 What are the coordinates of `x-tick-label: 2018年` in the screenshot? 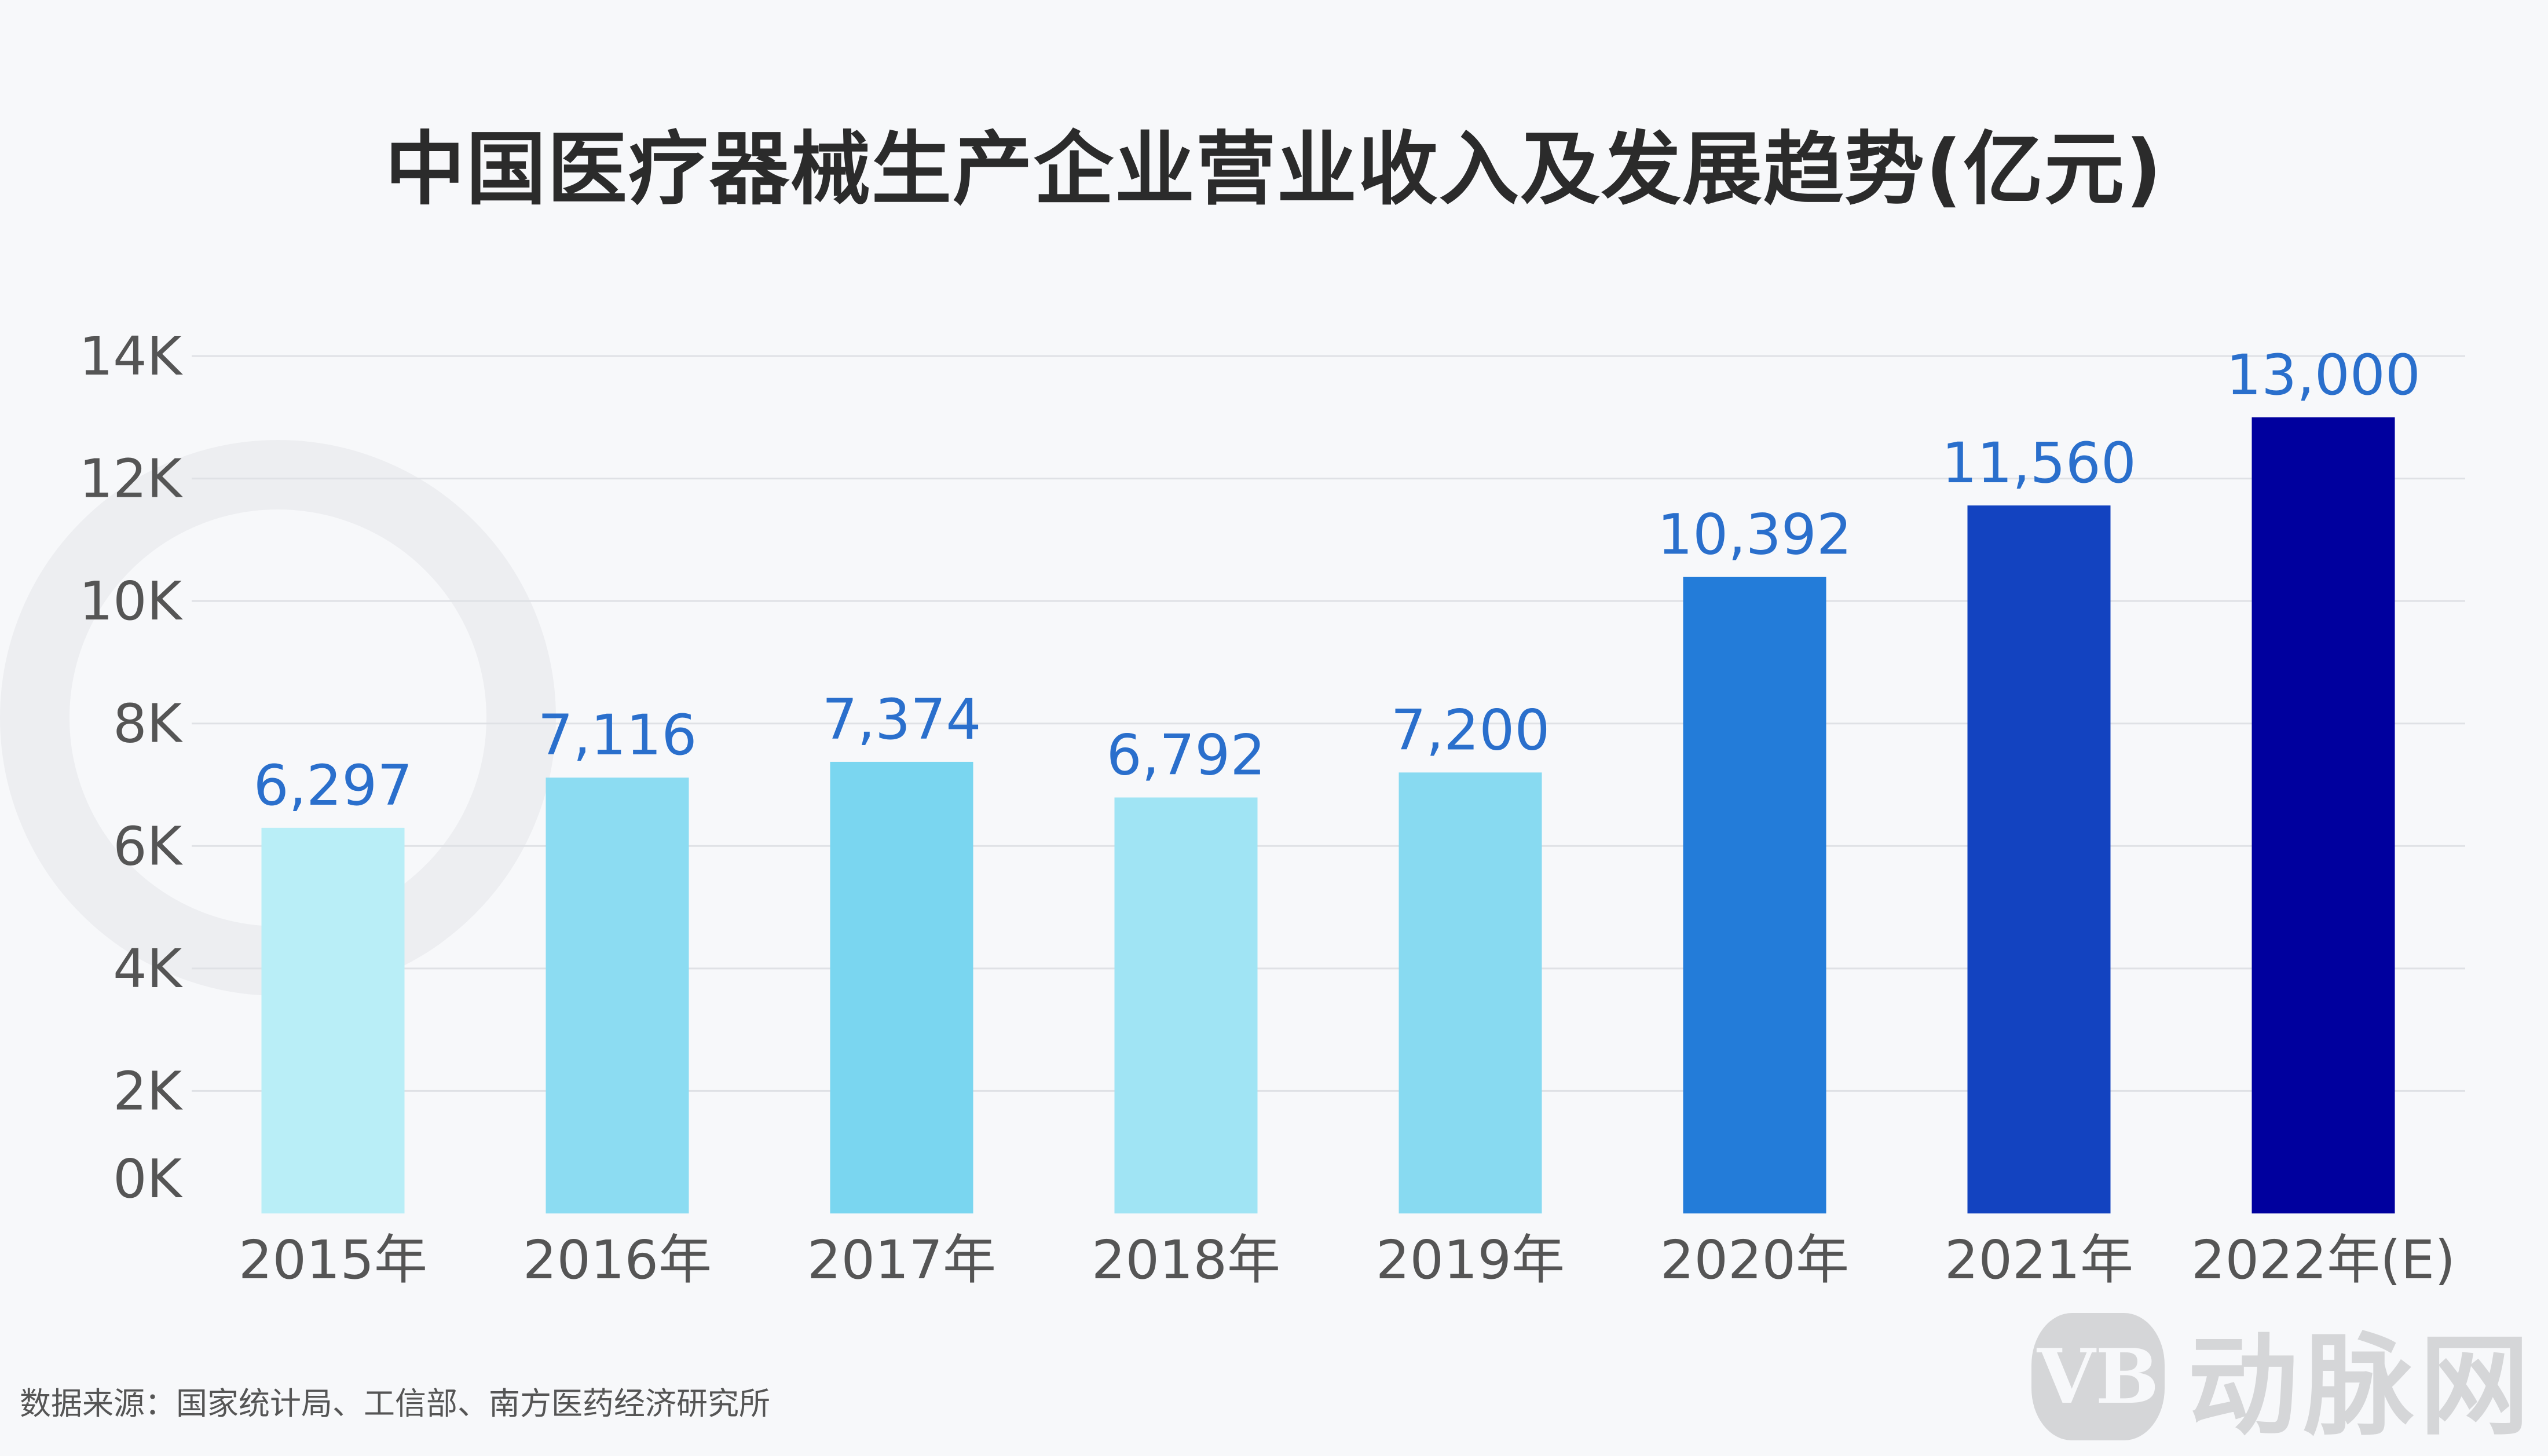 It's located at (1186, 1260).